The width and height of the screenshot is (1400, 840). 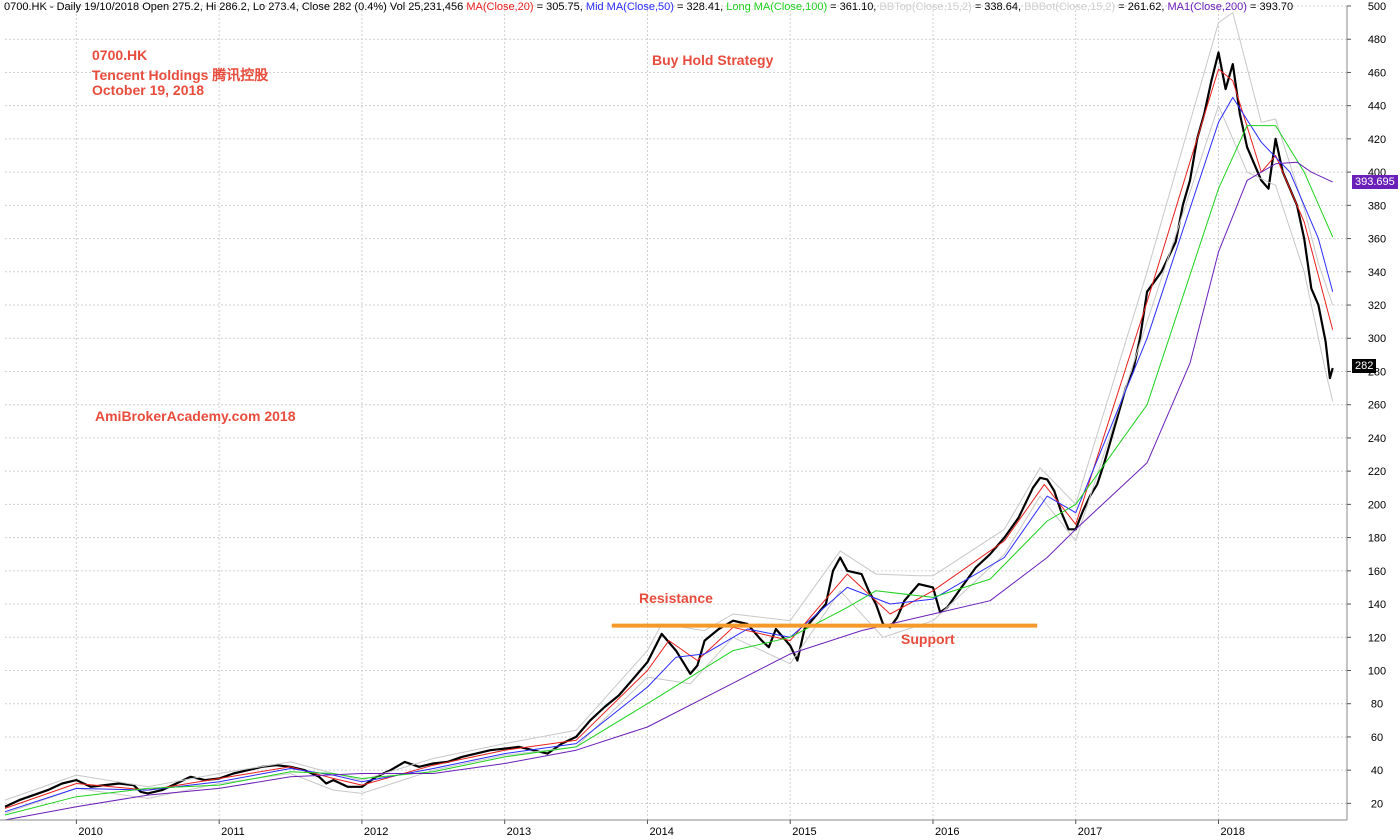 What do you see at coordinates (676, 598) in the screenshot?
I see `annotation-resistance: Resistance` at bounding box center [676, 598].